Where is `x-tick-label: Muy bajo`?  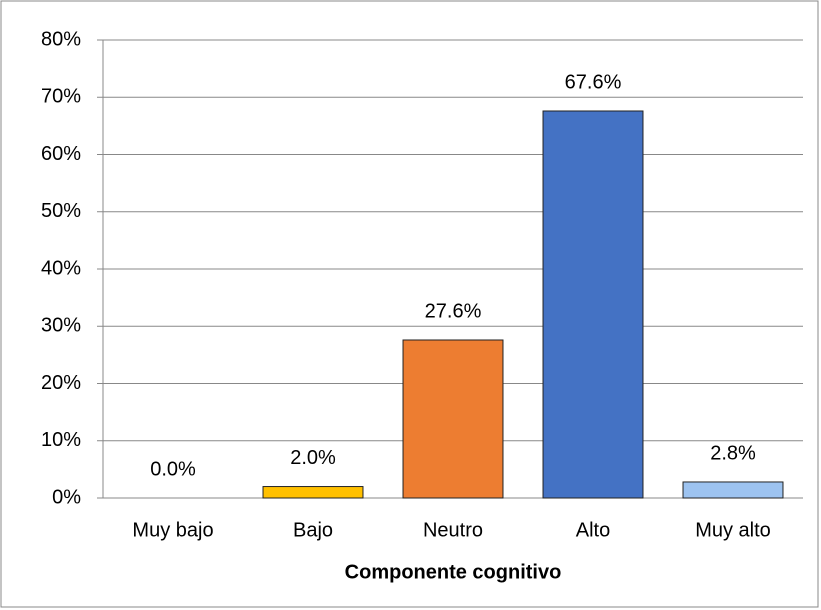
x-tick-label: Muy bajo is located at coordinates (172, 530).